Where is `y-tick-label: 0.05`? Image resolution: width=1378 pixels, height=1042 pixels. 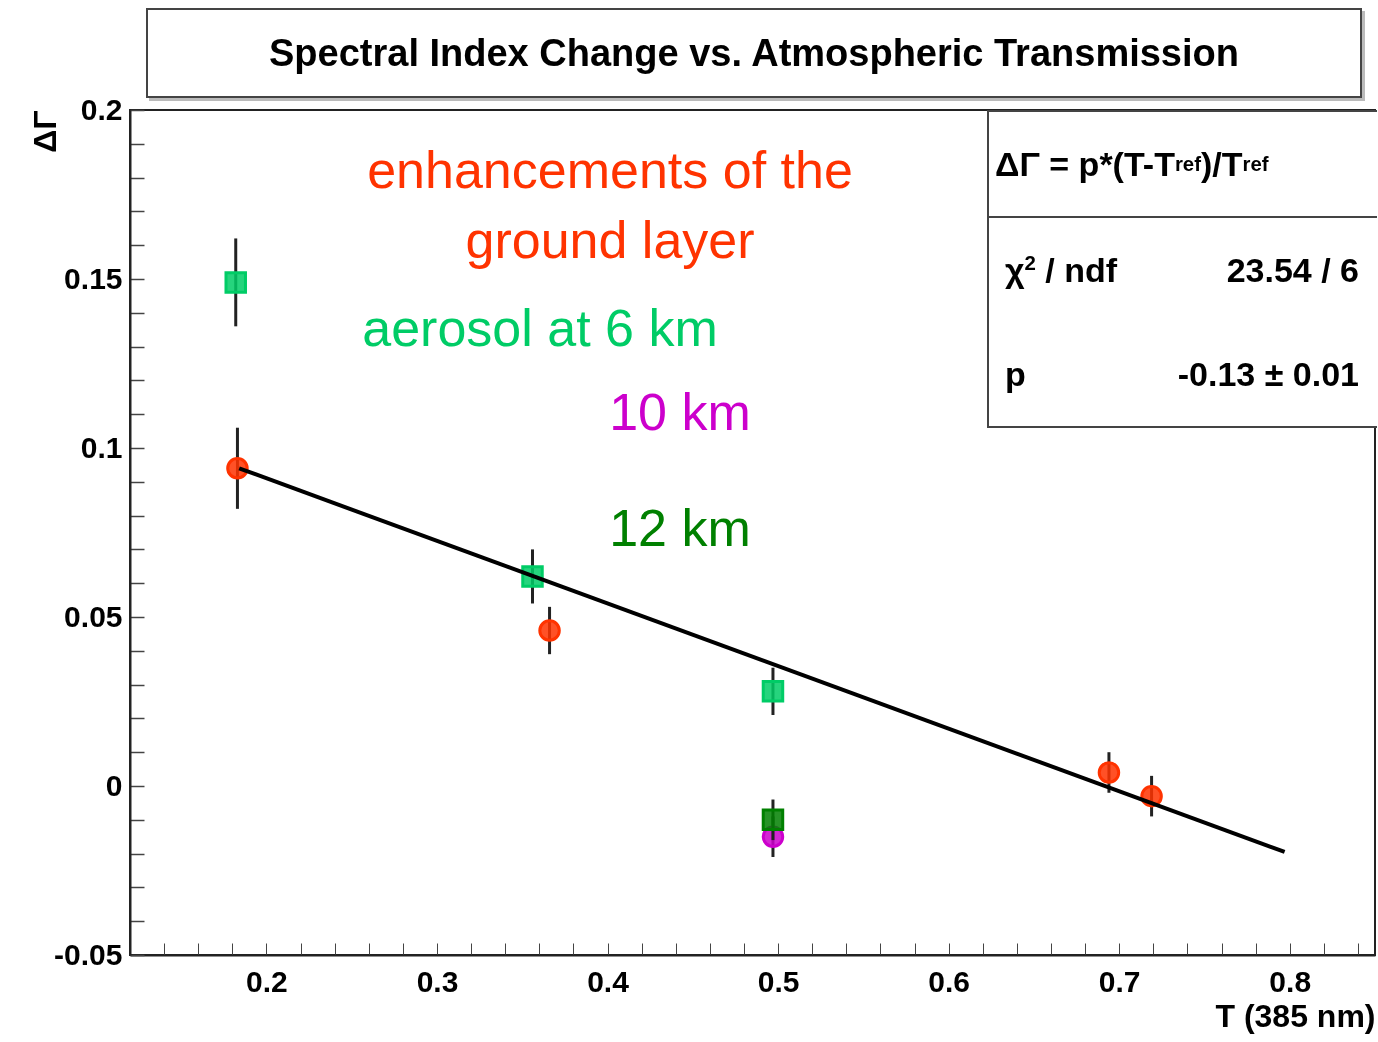 y-tick-label: 0.05 is located at coordinates (93, 616).